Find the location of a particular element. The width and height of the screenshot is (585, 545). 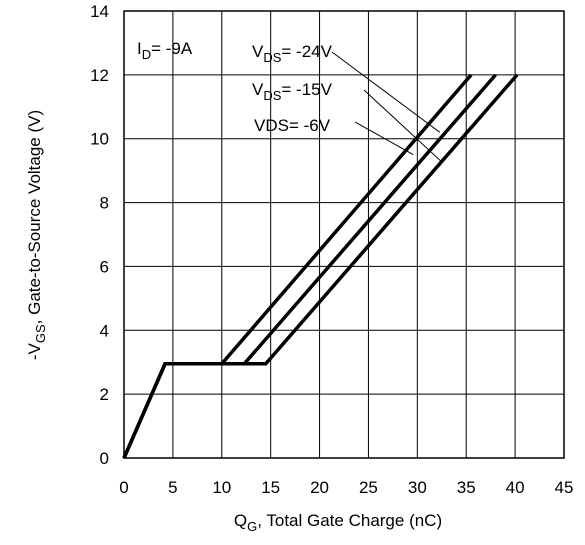

y-tick-label: 10 is located at coordinates (99, 139).